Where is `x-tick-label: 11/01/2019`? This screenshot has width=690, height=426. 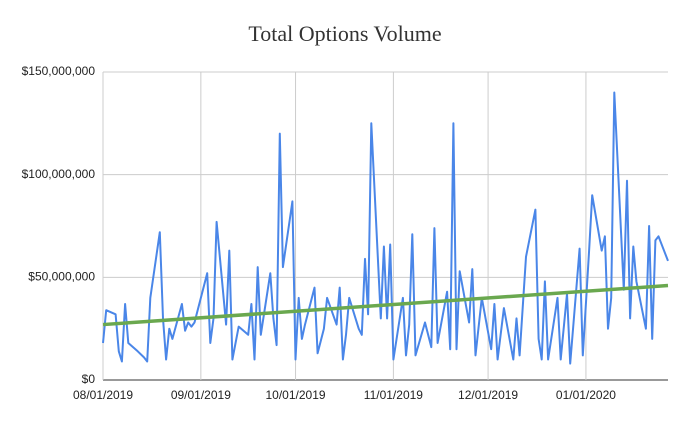
x-tick-label: 11/01/2019 is located at coordinates (393, 395).